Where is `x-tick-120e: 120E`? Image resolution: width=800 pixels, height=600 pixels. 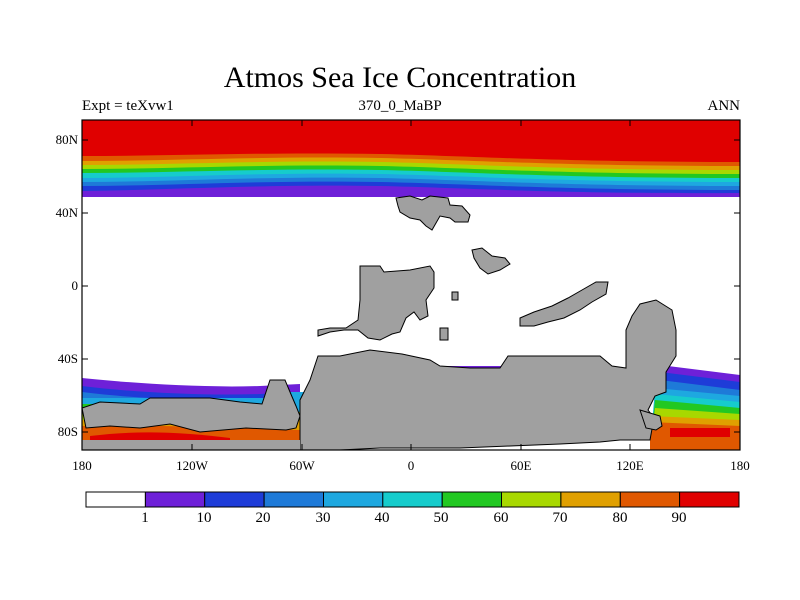
x-tick-120e: 120E is located at coordinates (630, 465).